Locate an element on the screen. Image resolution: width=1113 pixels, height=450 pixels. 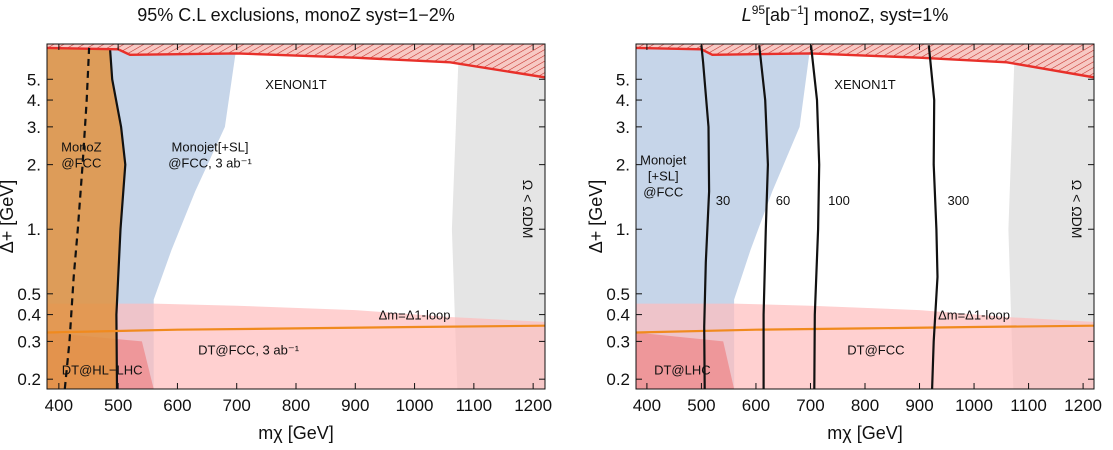
annotation-3: DT@LHC is located at coordinates (682, 370).